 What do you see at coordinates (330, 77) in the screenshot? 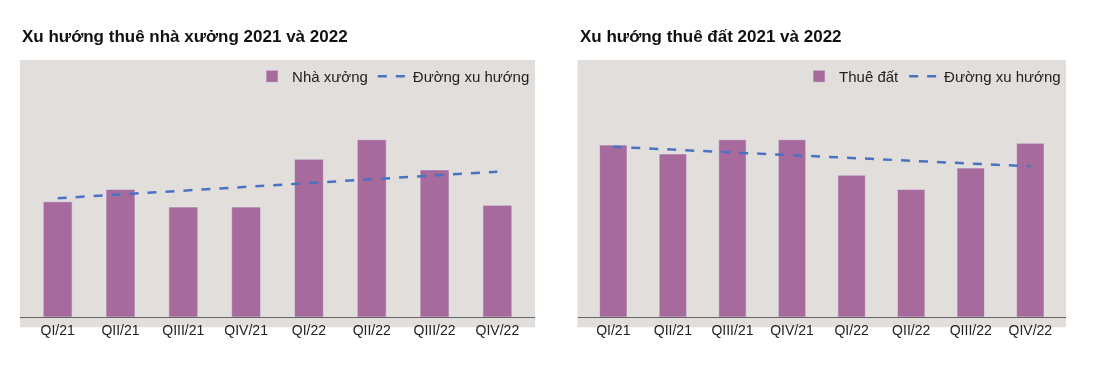
I see `legend-label: Nhà xưởng` at bounding box center [330, 77].